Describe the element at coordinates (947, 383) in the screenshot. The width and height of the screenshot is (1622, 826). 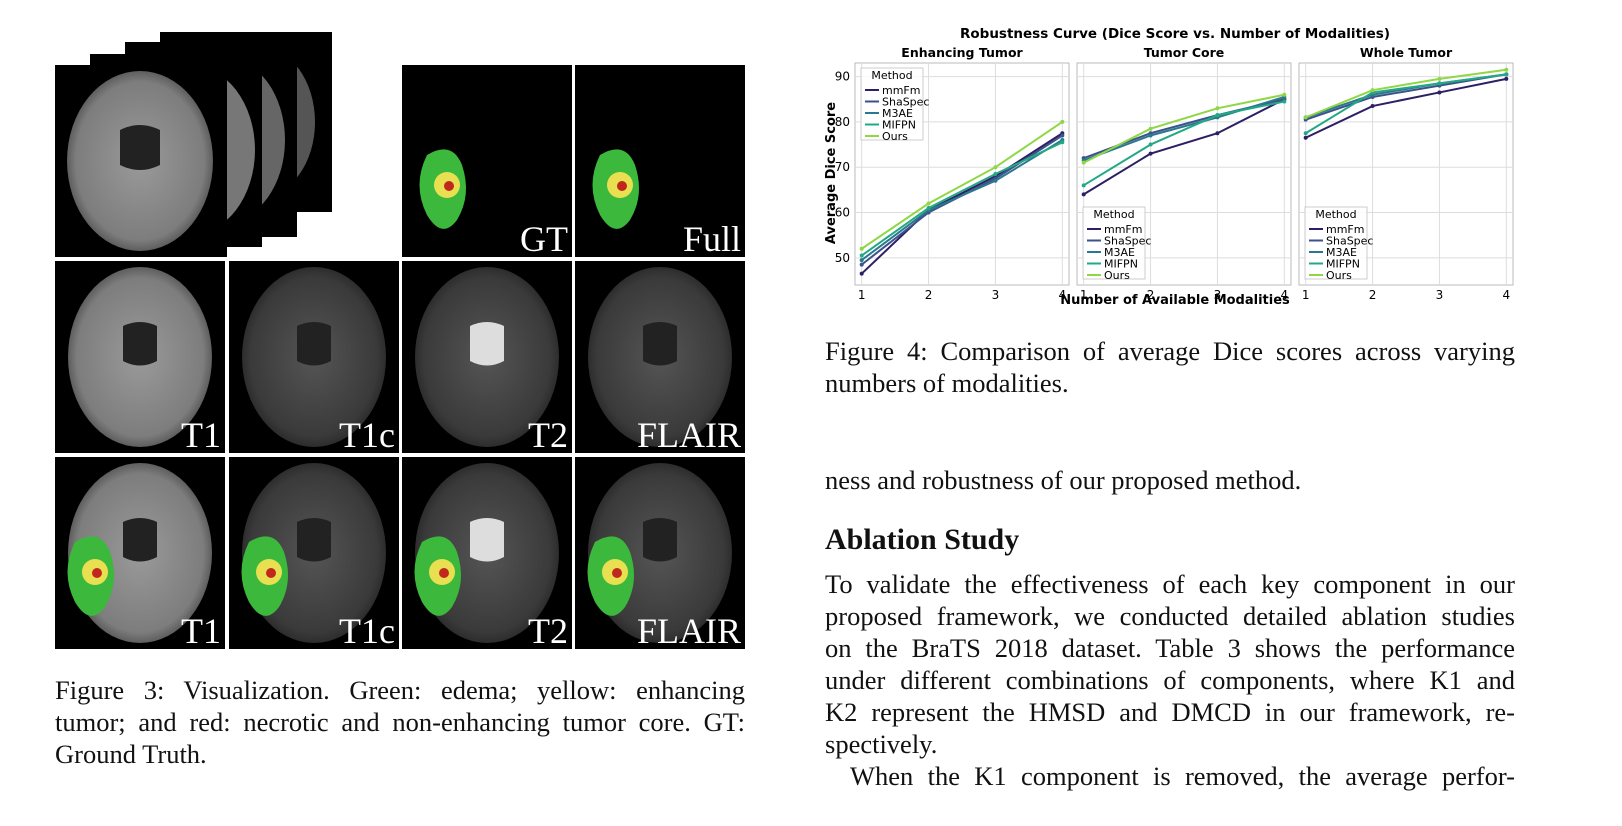
I see `caption-line: numbers of modalities.` at that location.